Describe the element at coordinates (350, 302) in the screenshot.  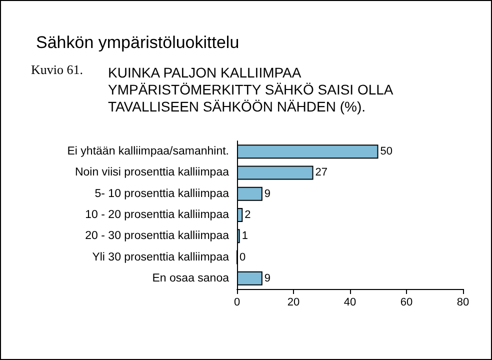
I see `x-tick-label: 40` at that location.